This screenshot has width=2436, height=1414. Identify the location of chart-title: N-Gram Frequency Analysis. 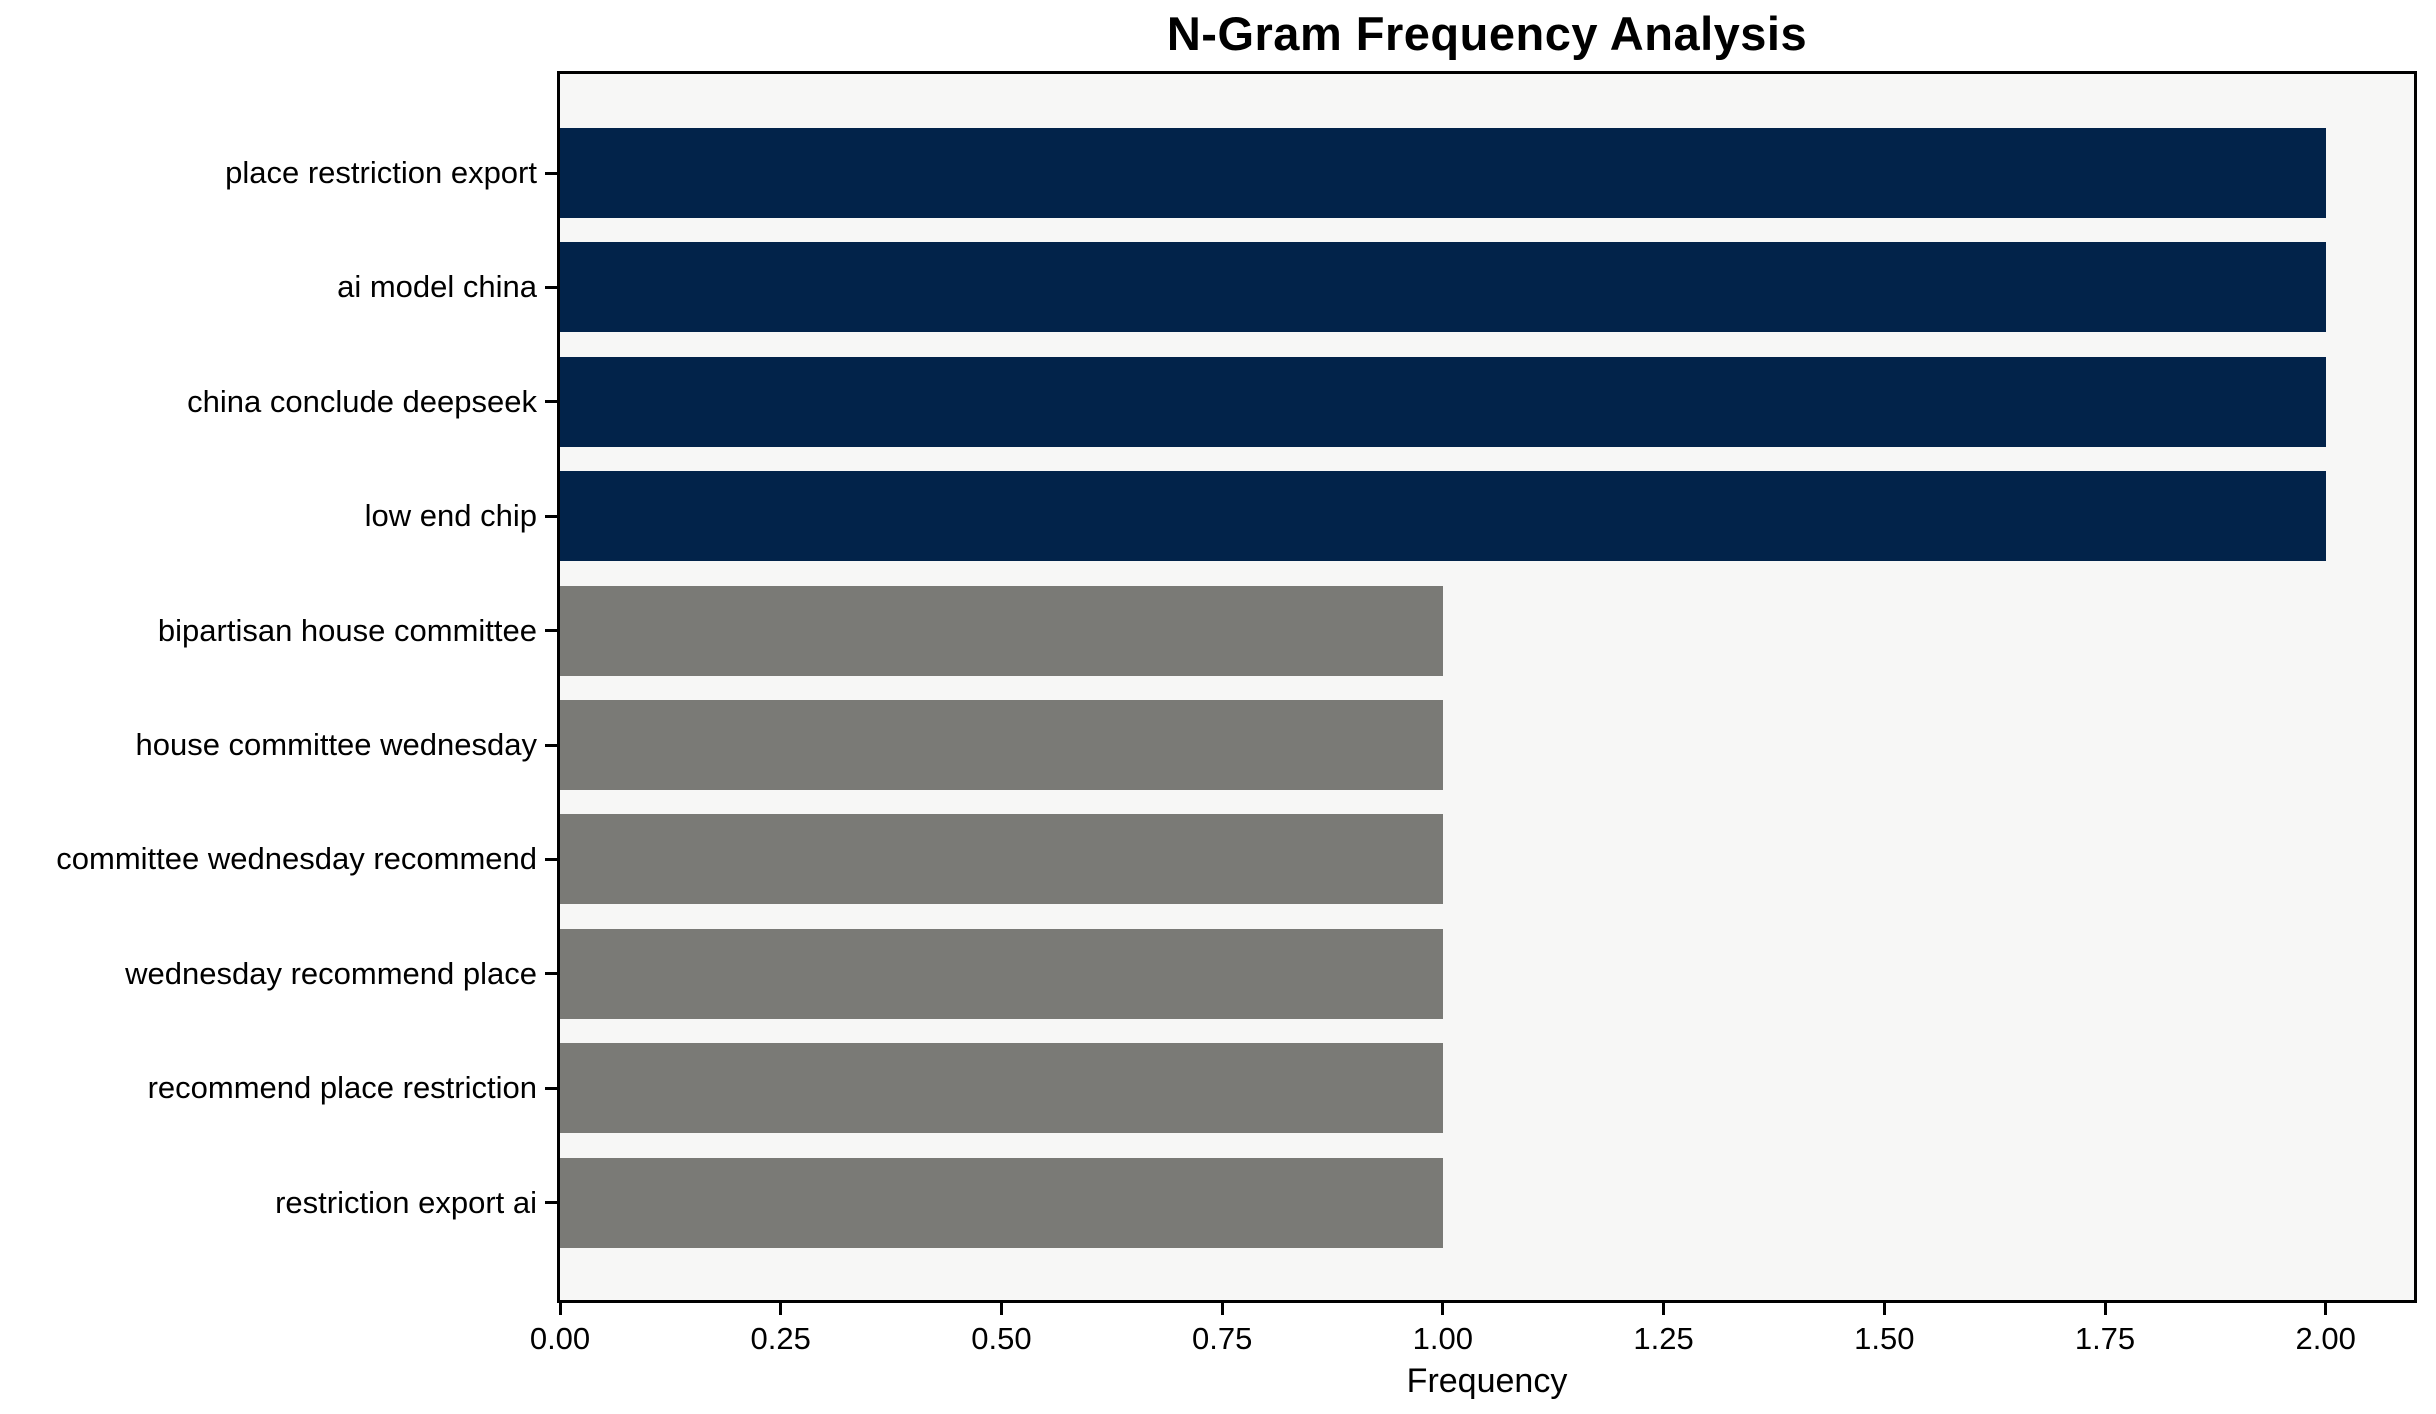
(1487, 33).